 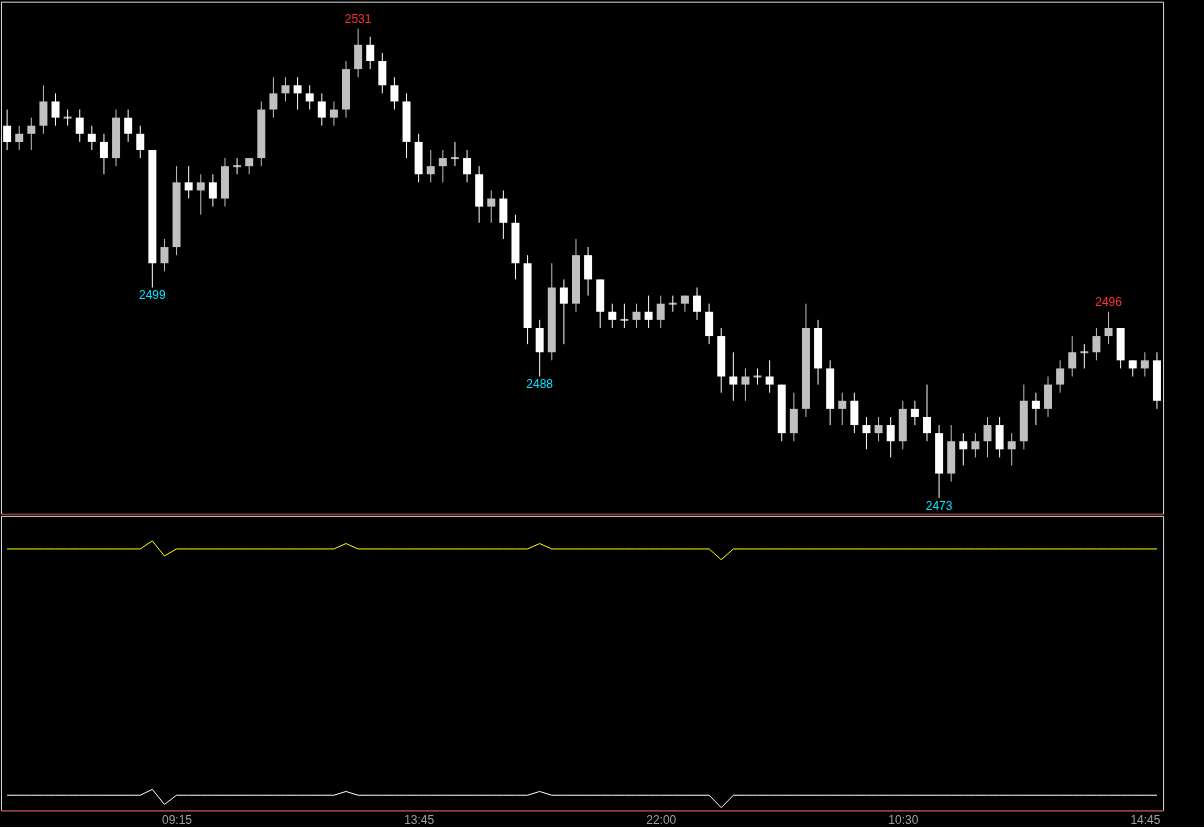 I want to click on x-tick-label: 09:15, so click(x=177, y=819).